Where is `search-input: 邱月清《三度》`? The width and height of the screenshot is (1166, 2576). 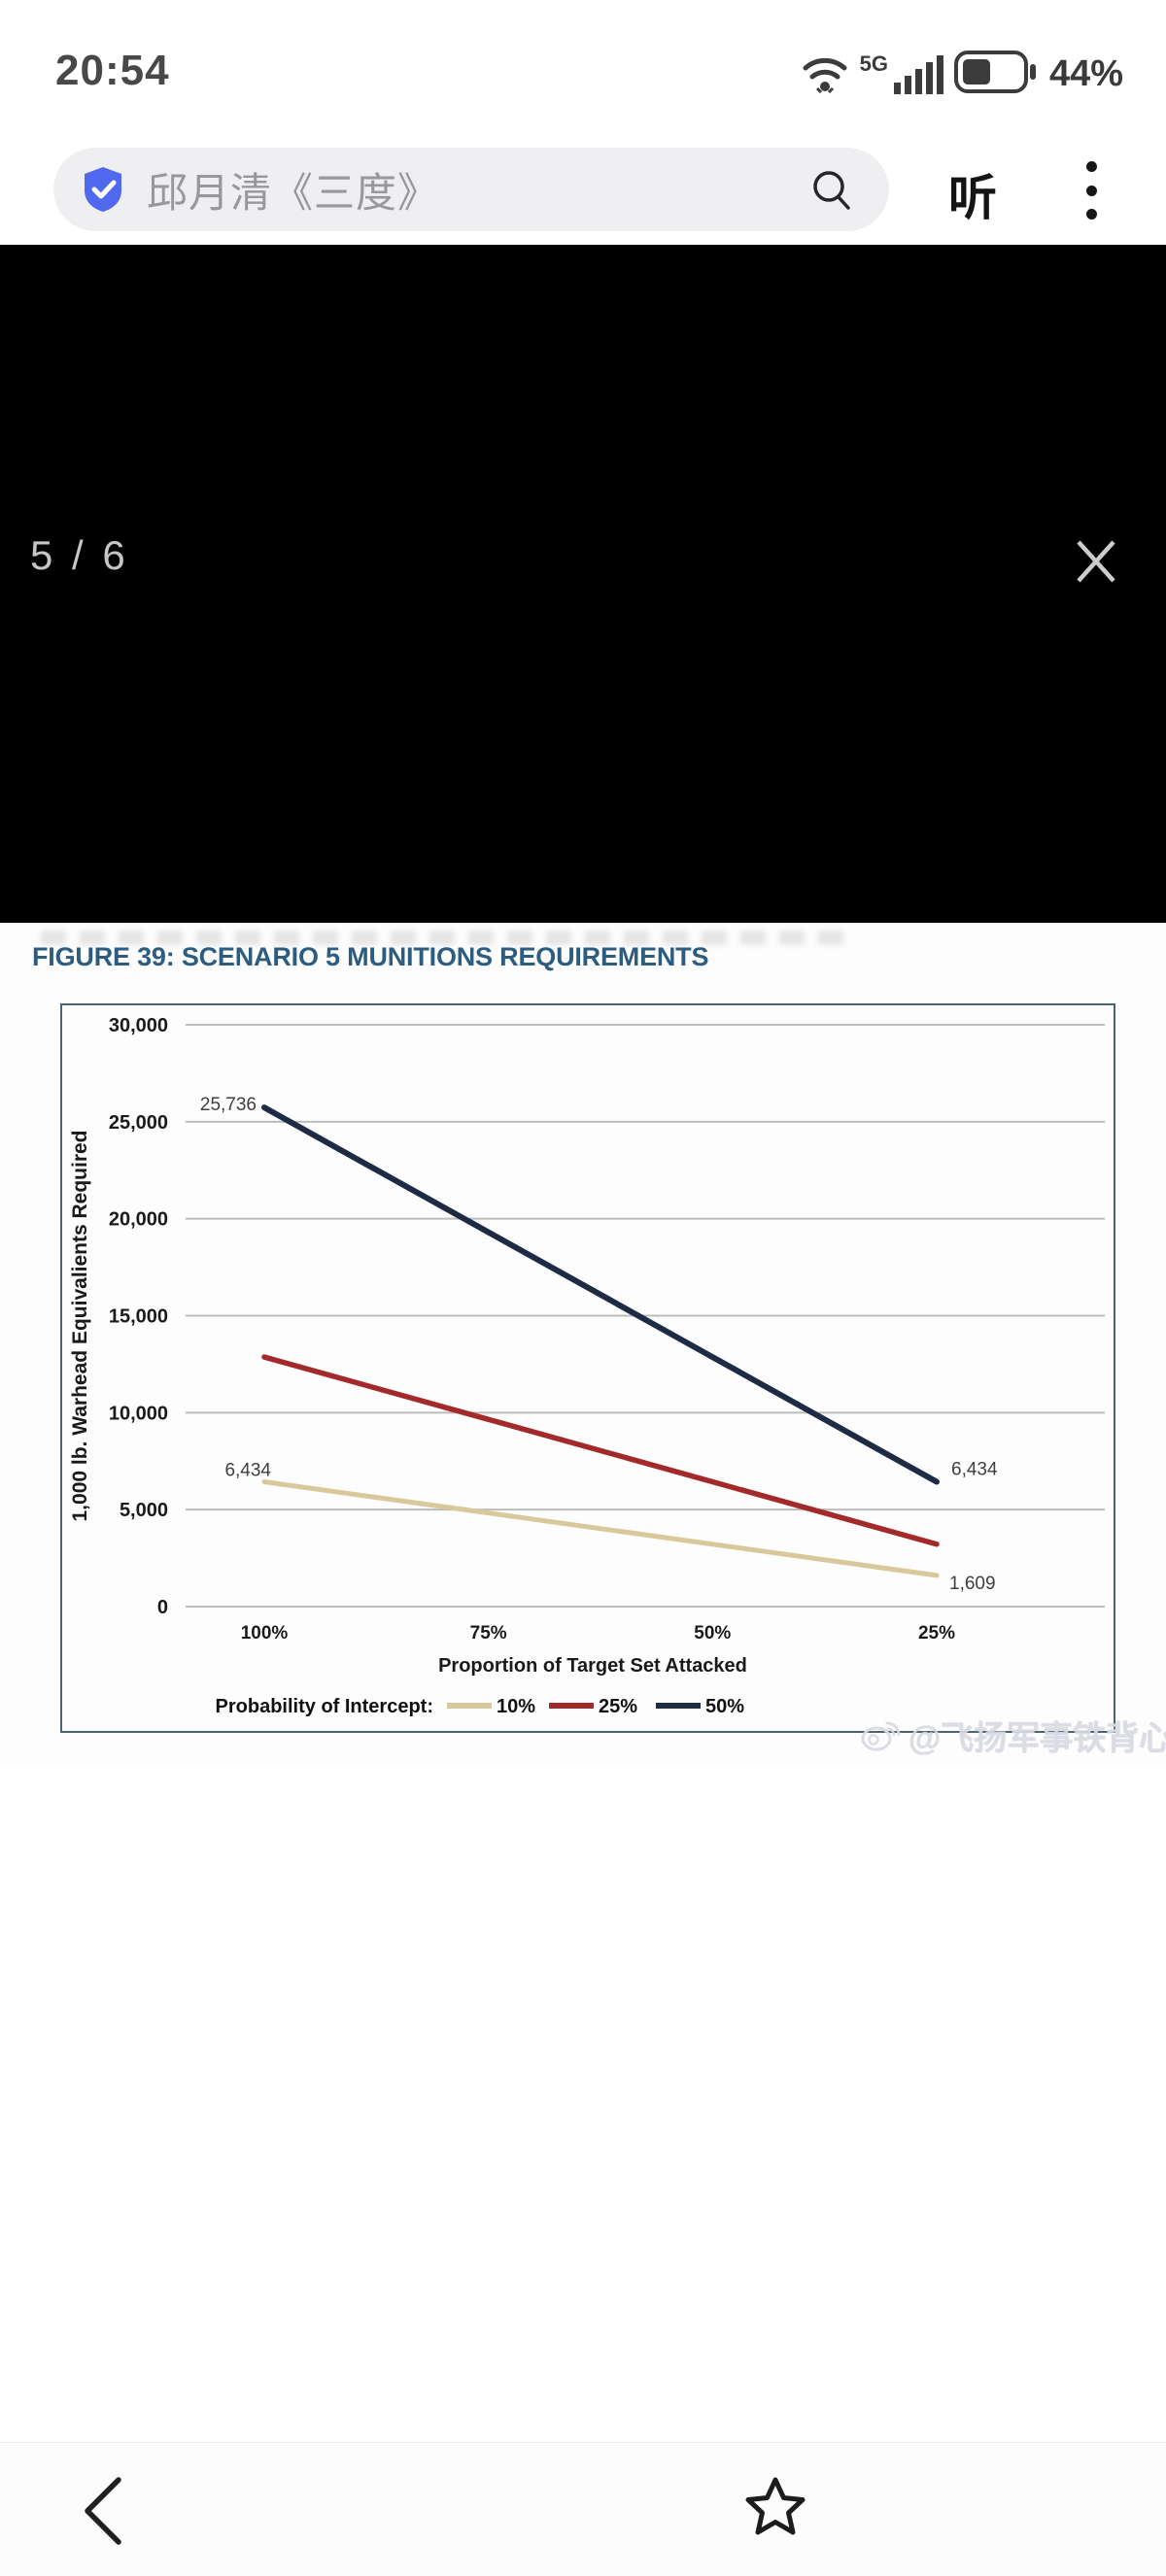
search-input: 邱月清《三度》 is located at coordinates (471, 189).